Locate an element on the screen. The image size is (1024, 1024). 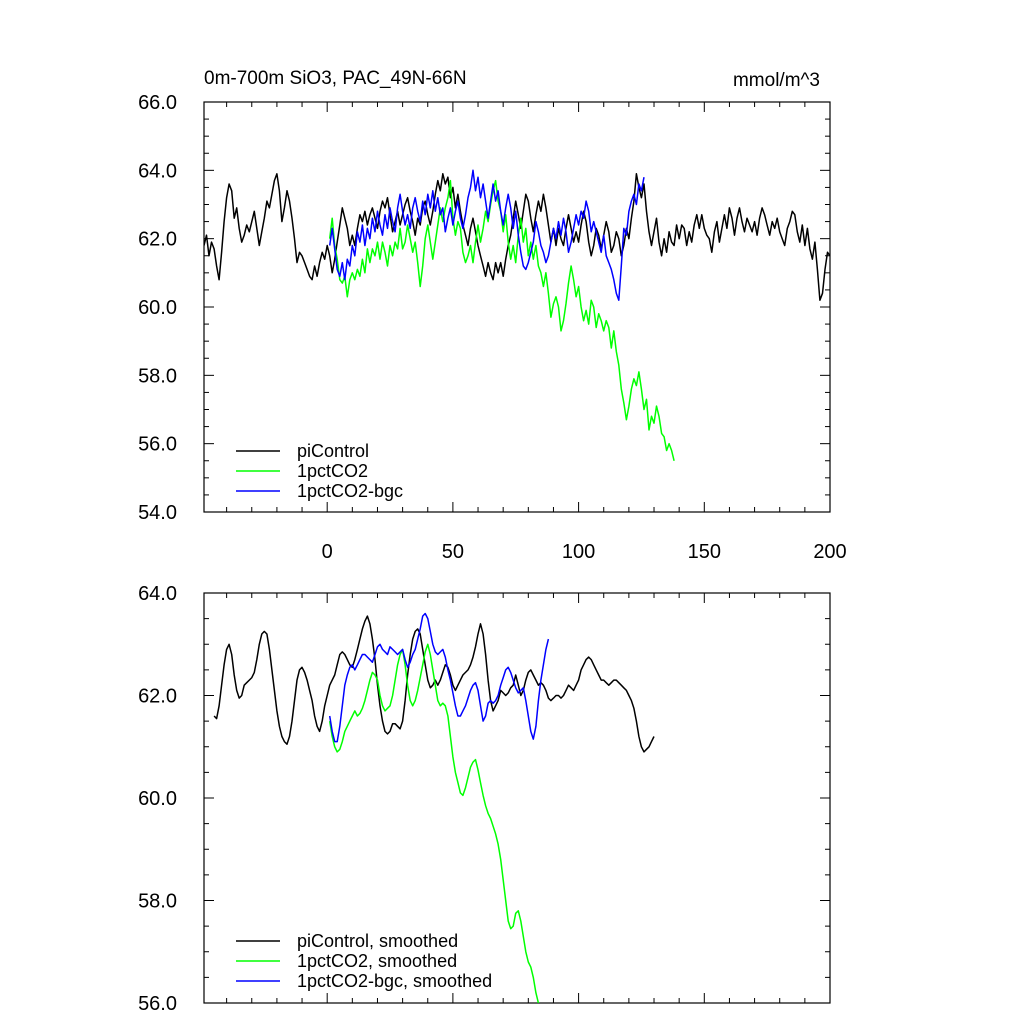
top-y-tick-label: 56.0 is located at coordinates (157, 445).